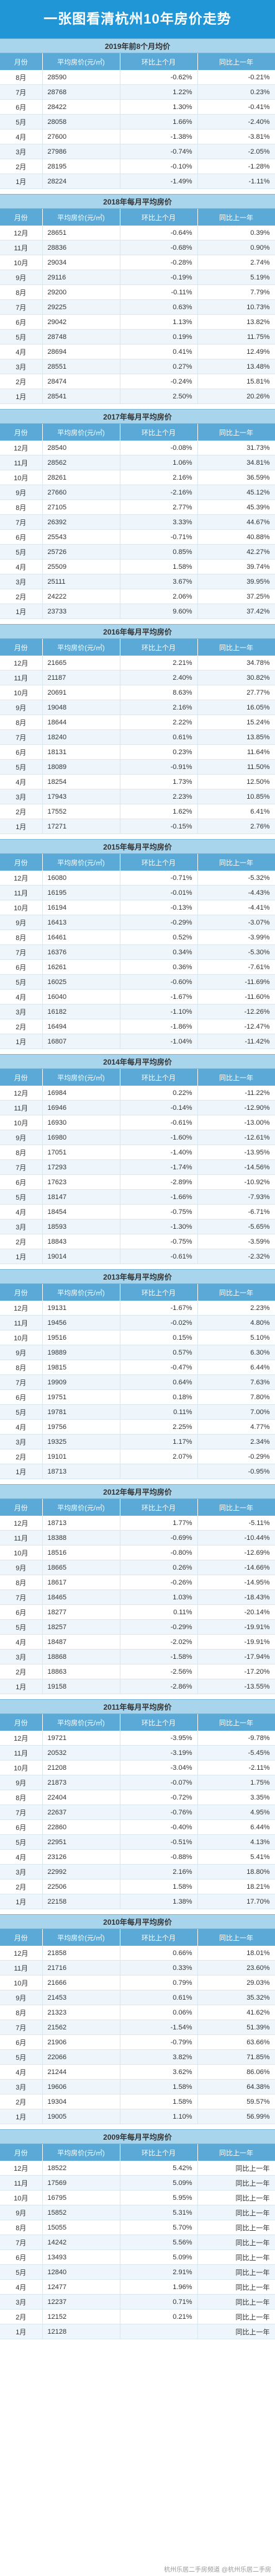 This screenshot has height=2576, width=275. I want to click on mom-cell: 1.22%, so click(159, 92).